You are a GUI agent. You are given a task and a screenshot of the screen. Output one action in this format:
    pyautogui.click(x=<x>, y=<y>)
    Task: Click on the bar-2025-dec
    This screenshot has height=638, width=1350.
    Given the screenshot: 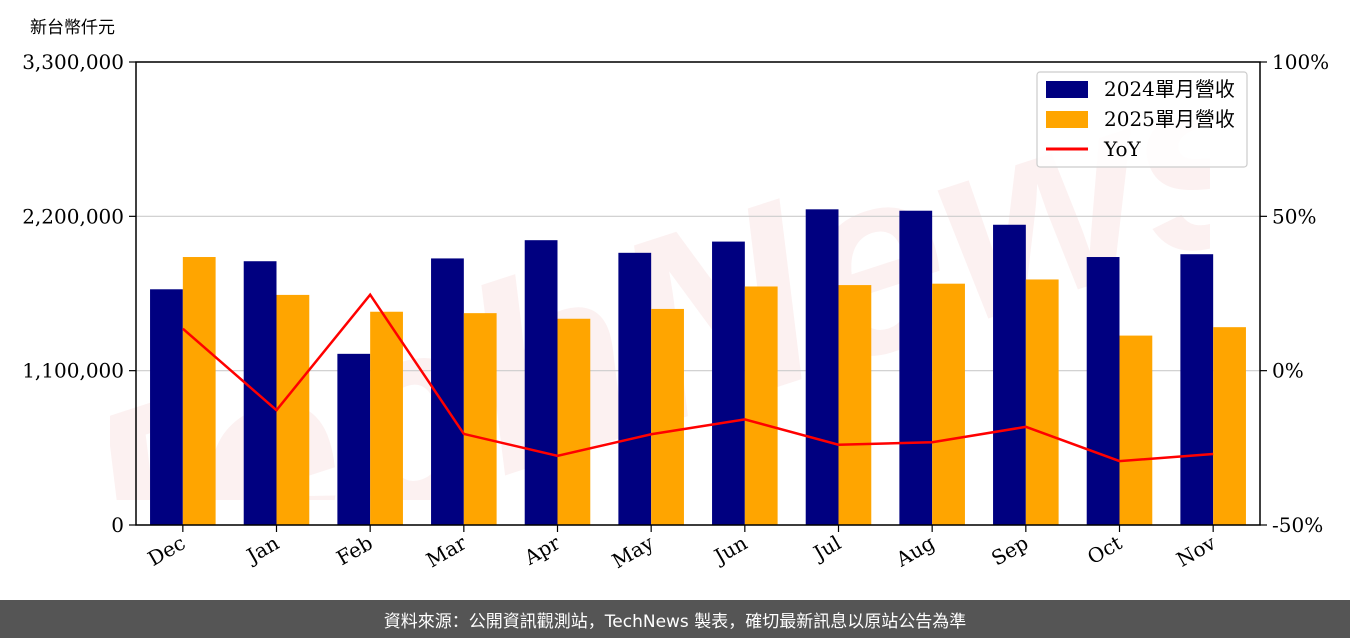 What is the action you would take?
    pyautogui.click(x=199, y=391)
    